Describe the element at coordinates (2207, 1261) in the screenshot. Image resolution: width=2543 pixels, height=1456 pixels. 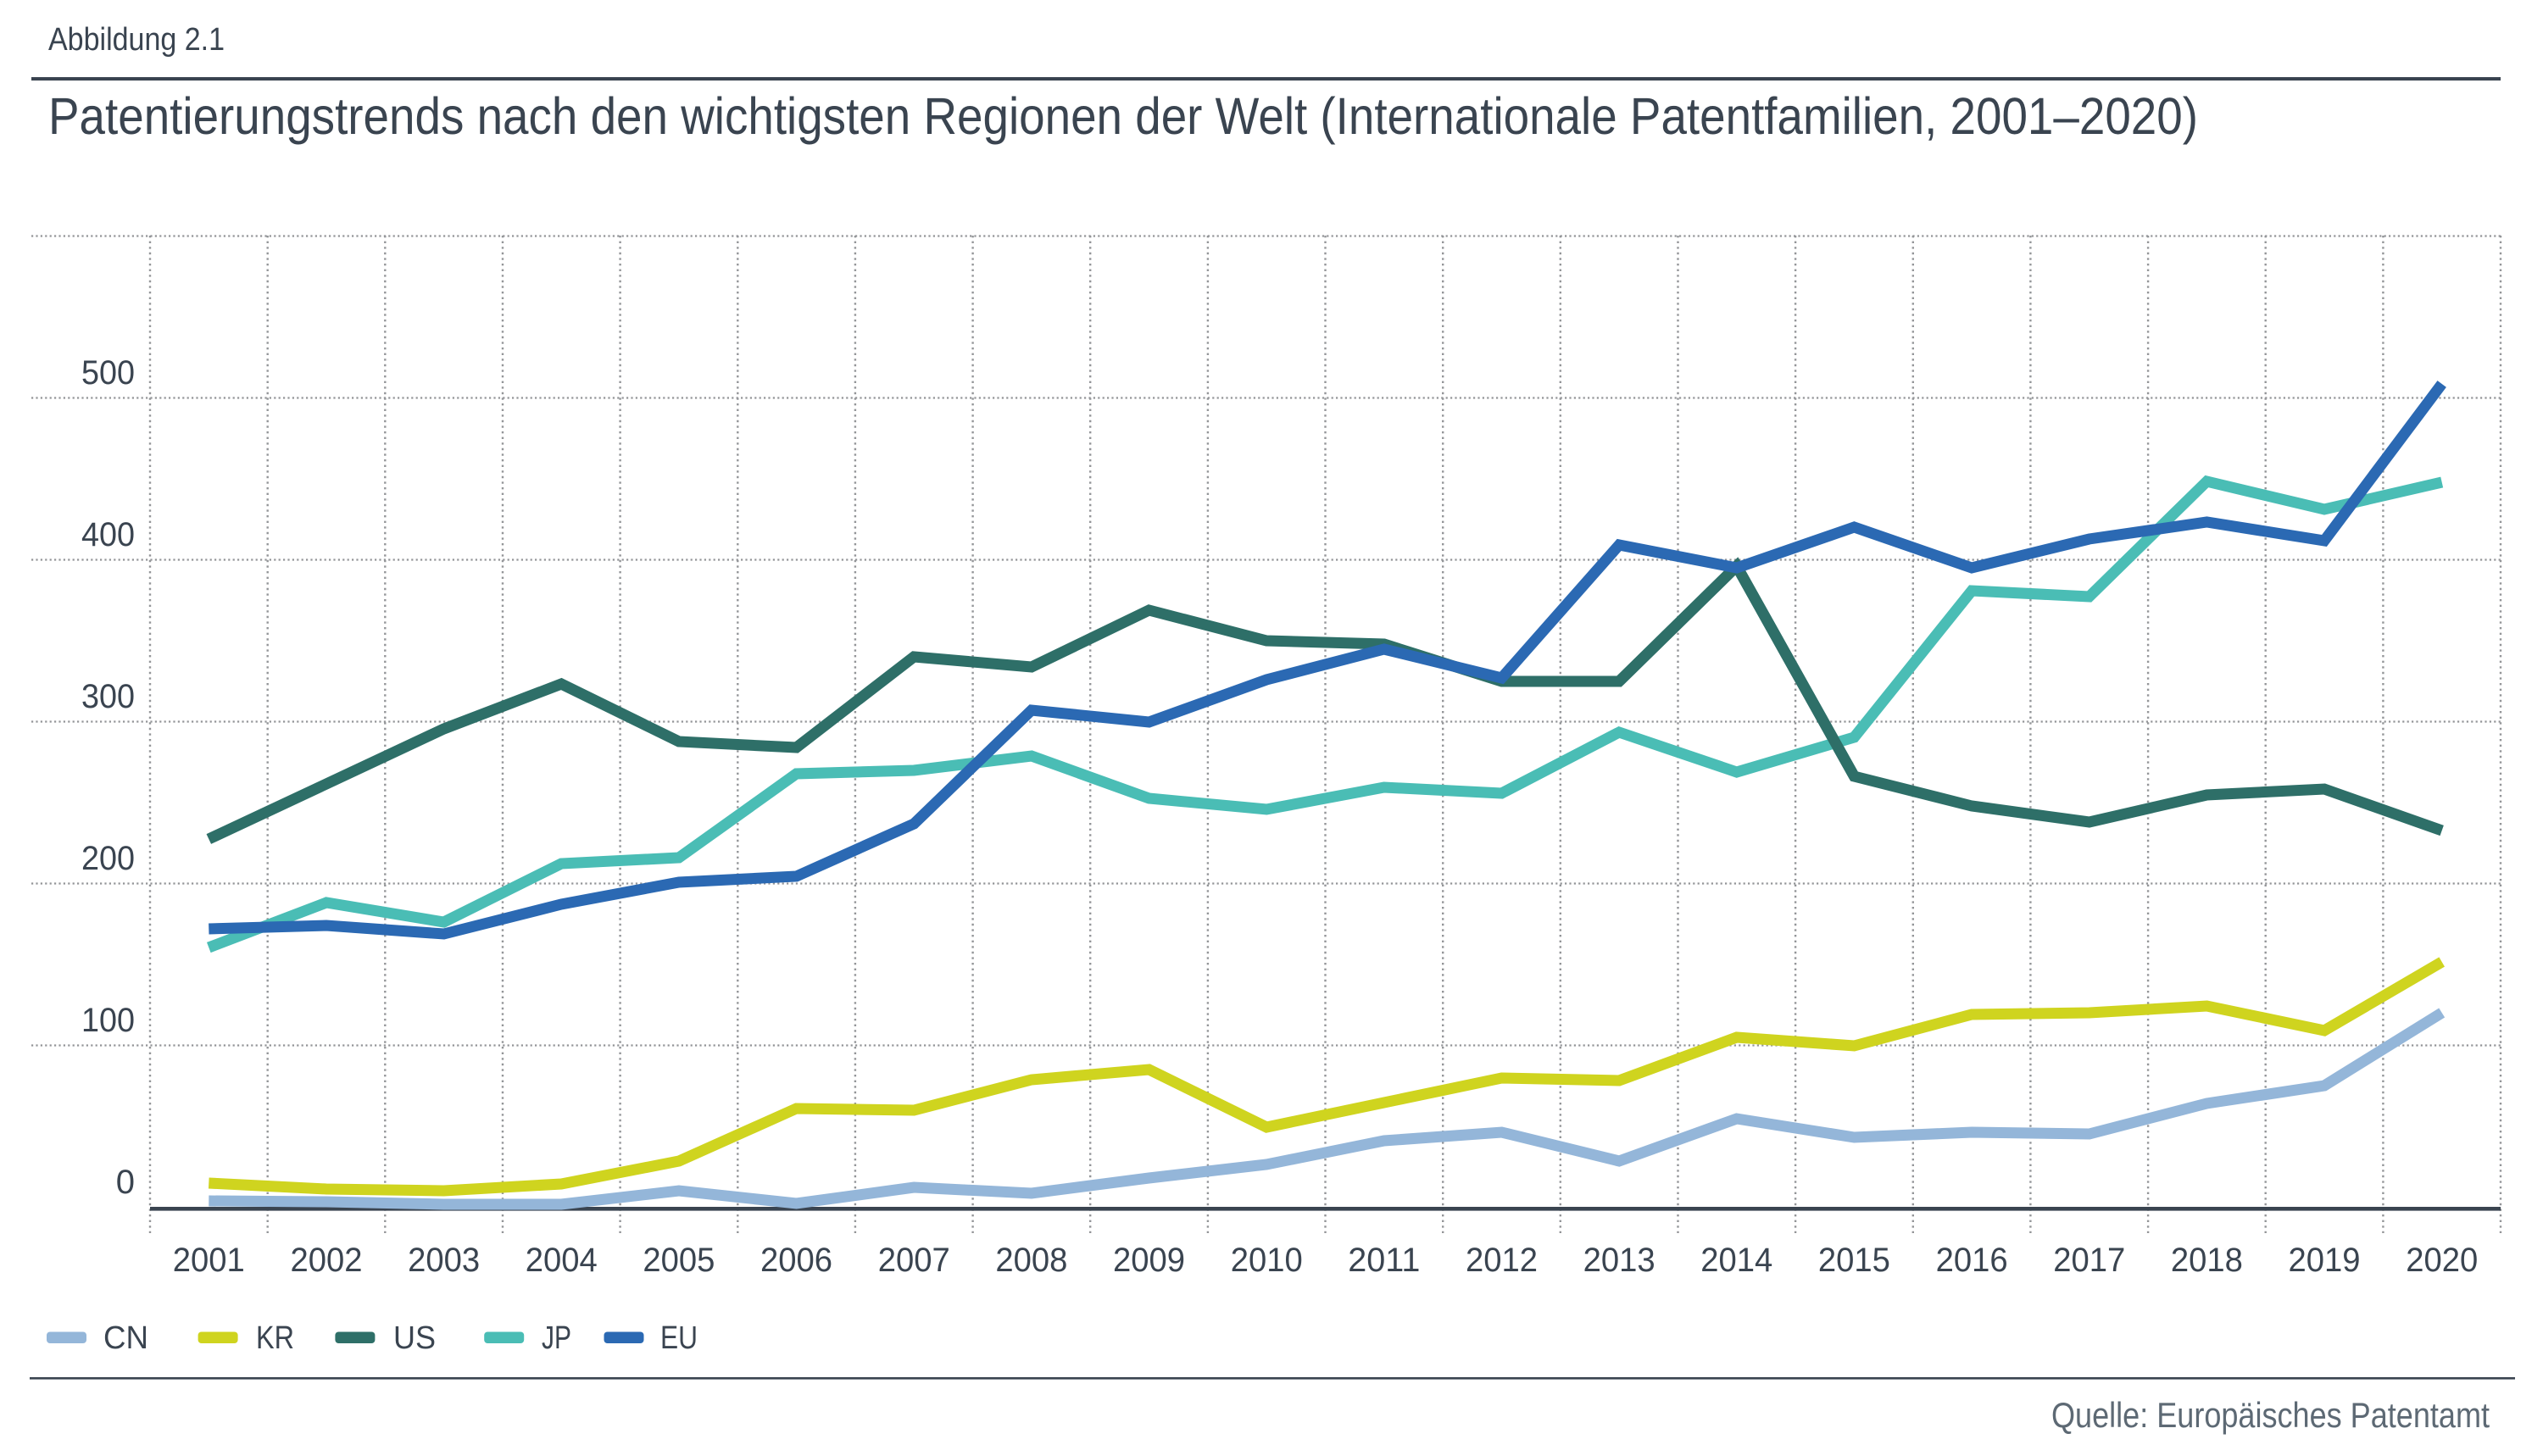
I see `svg-text: 2018` at that location.